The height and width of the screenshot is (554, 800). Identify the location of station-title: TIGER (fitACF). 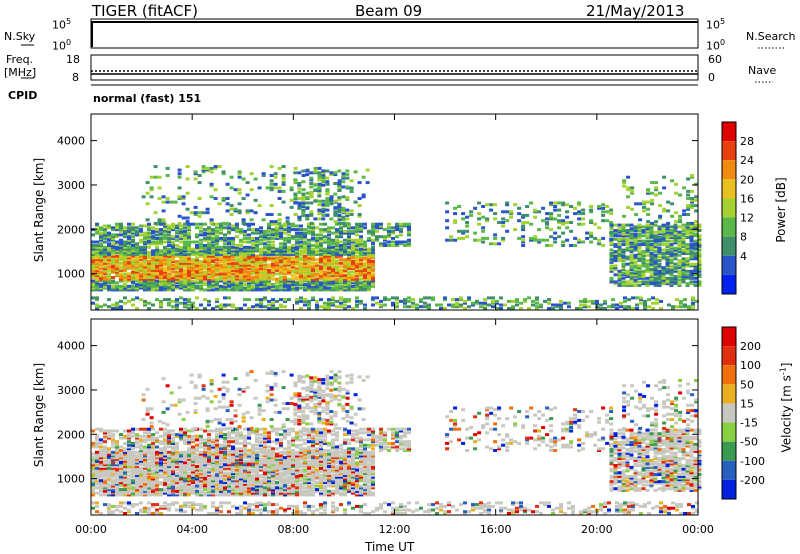
(145, 11).